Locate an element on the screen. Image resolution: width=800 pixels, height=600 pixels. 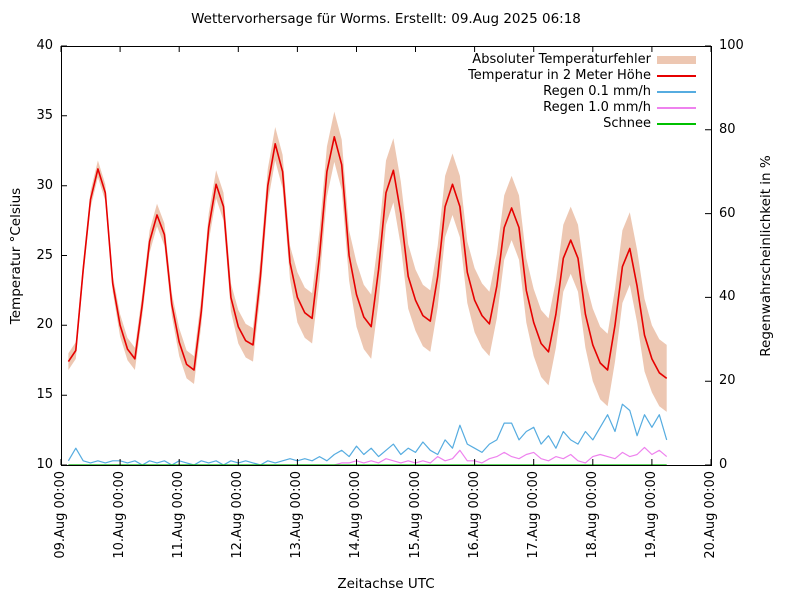
y2-axis-tick-label: 80 is located at coordinates (727, 129).